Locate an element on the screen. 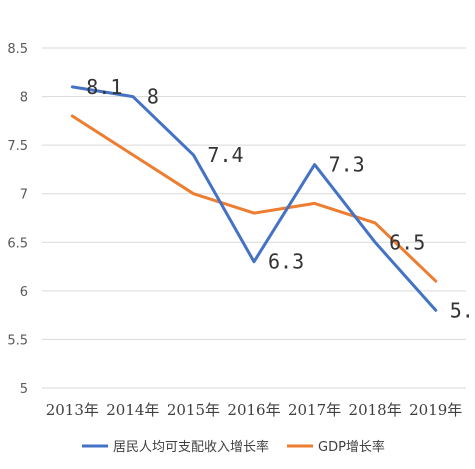 The height and width of the screenshot is (469, 475). legend-label-income: 居民人均可支配收入增长率 is located at coordinates (191, 447).